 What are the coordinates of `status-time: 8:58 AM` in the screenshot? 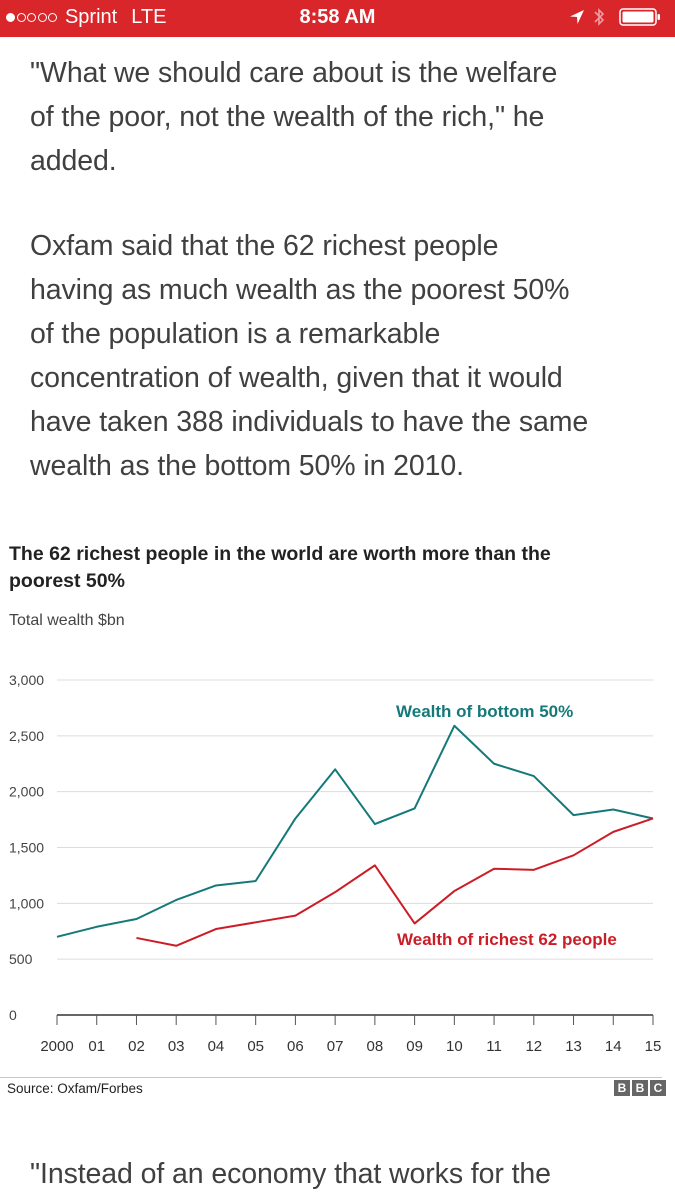 It's located at (337, 17).